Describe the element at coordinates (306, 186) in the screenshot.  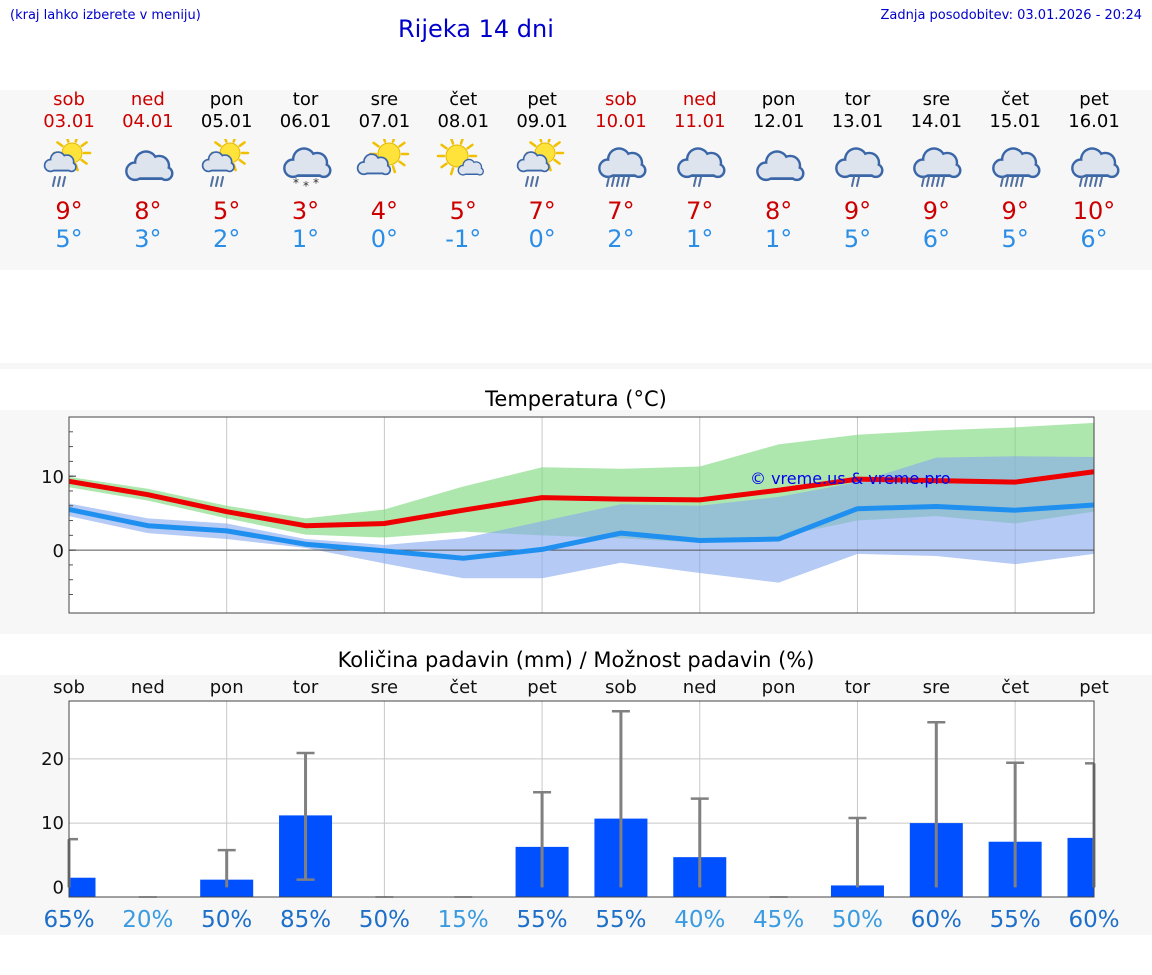
I see `snowflake: *` at that location.